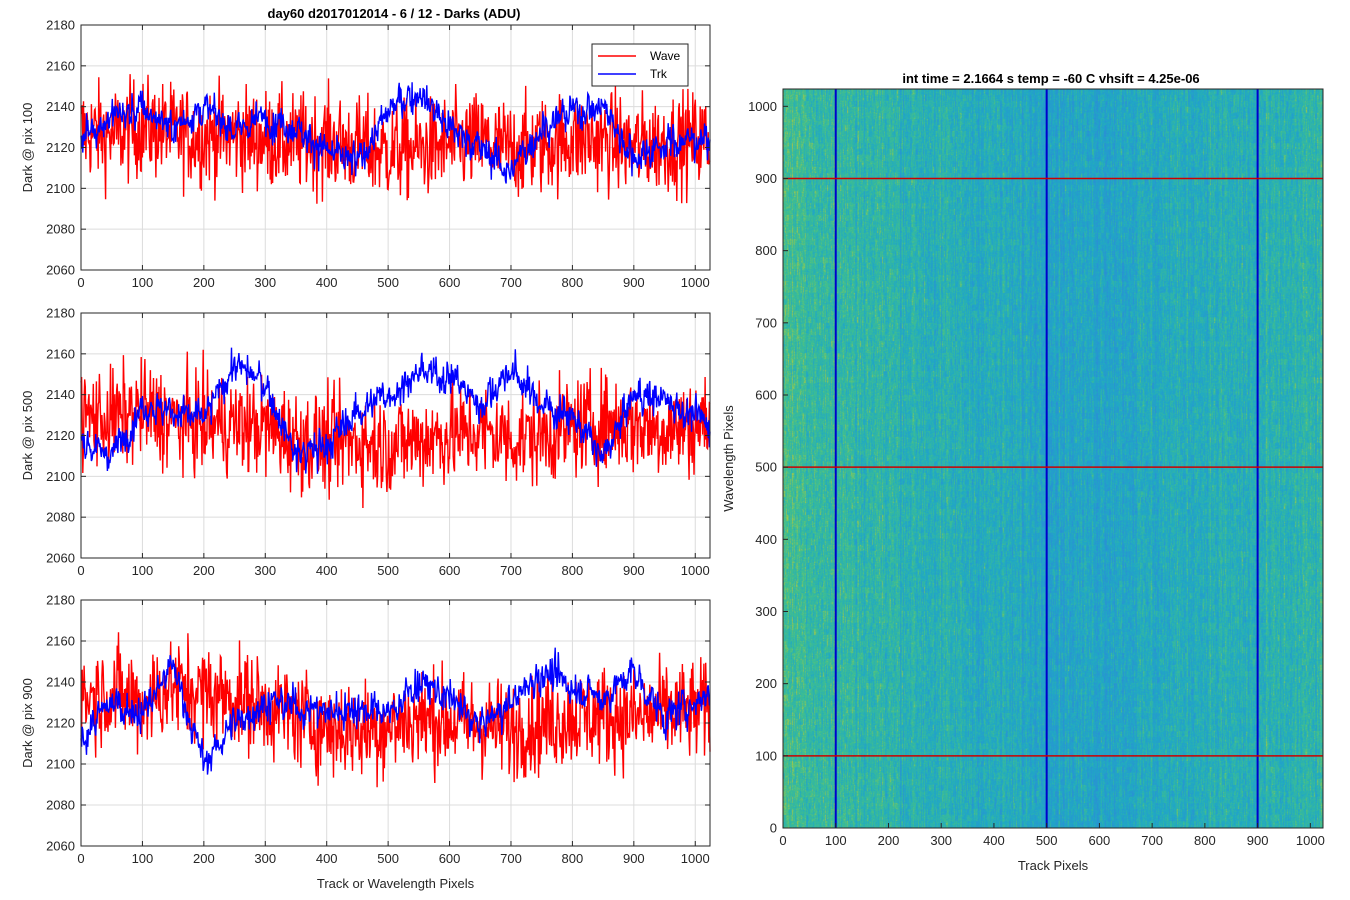 This screenshot has width=1350, height=900. I want to click on legend-box, so click(640, 65).